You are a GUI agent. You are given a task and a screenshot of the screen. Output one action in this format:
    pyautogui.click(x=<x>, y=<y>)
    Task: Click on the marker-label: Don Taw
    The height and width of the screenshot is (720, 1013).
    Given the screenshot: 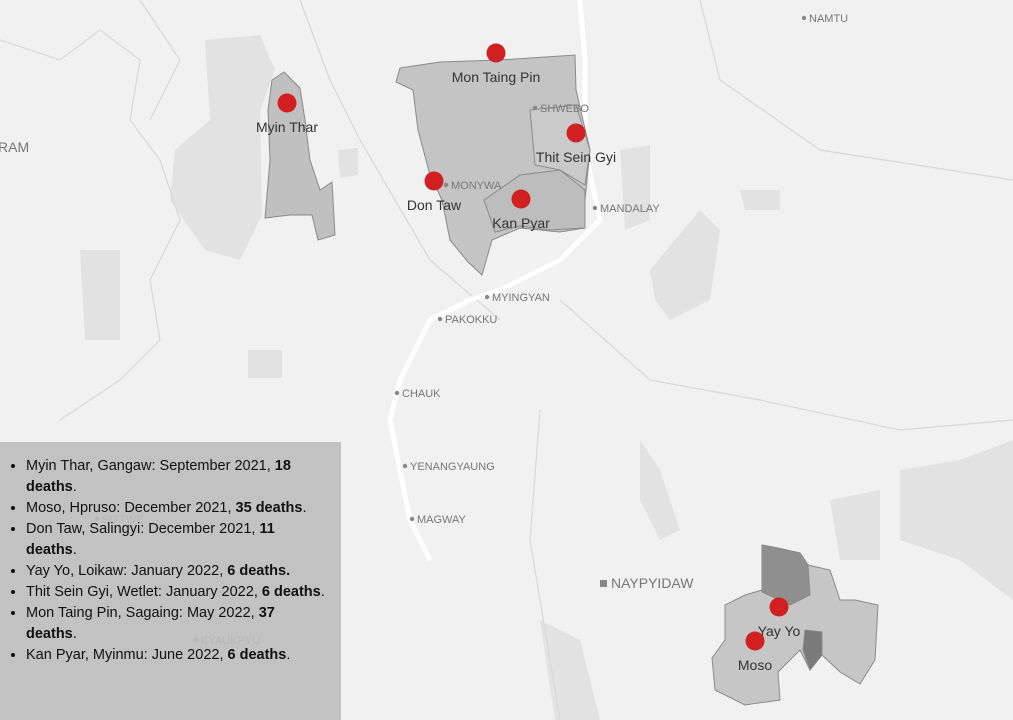 What is the action you would take?
    pyautogui.click(x=434, y=205)
    